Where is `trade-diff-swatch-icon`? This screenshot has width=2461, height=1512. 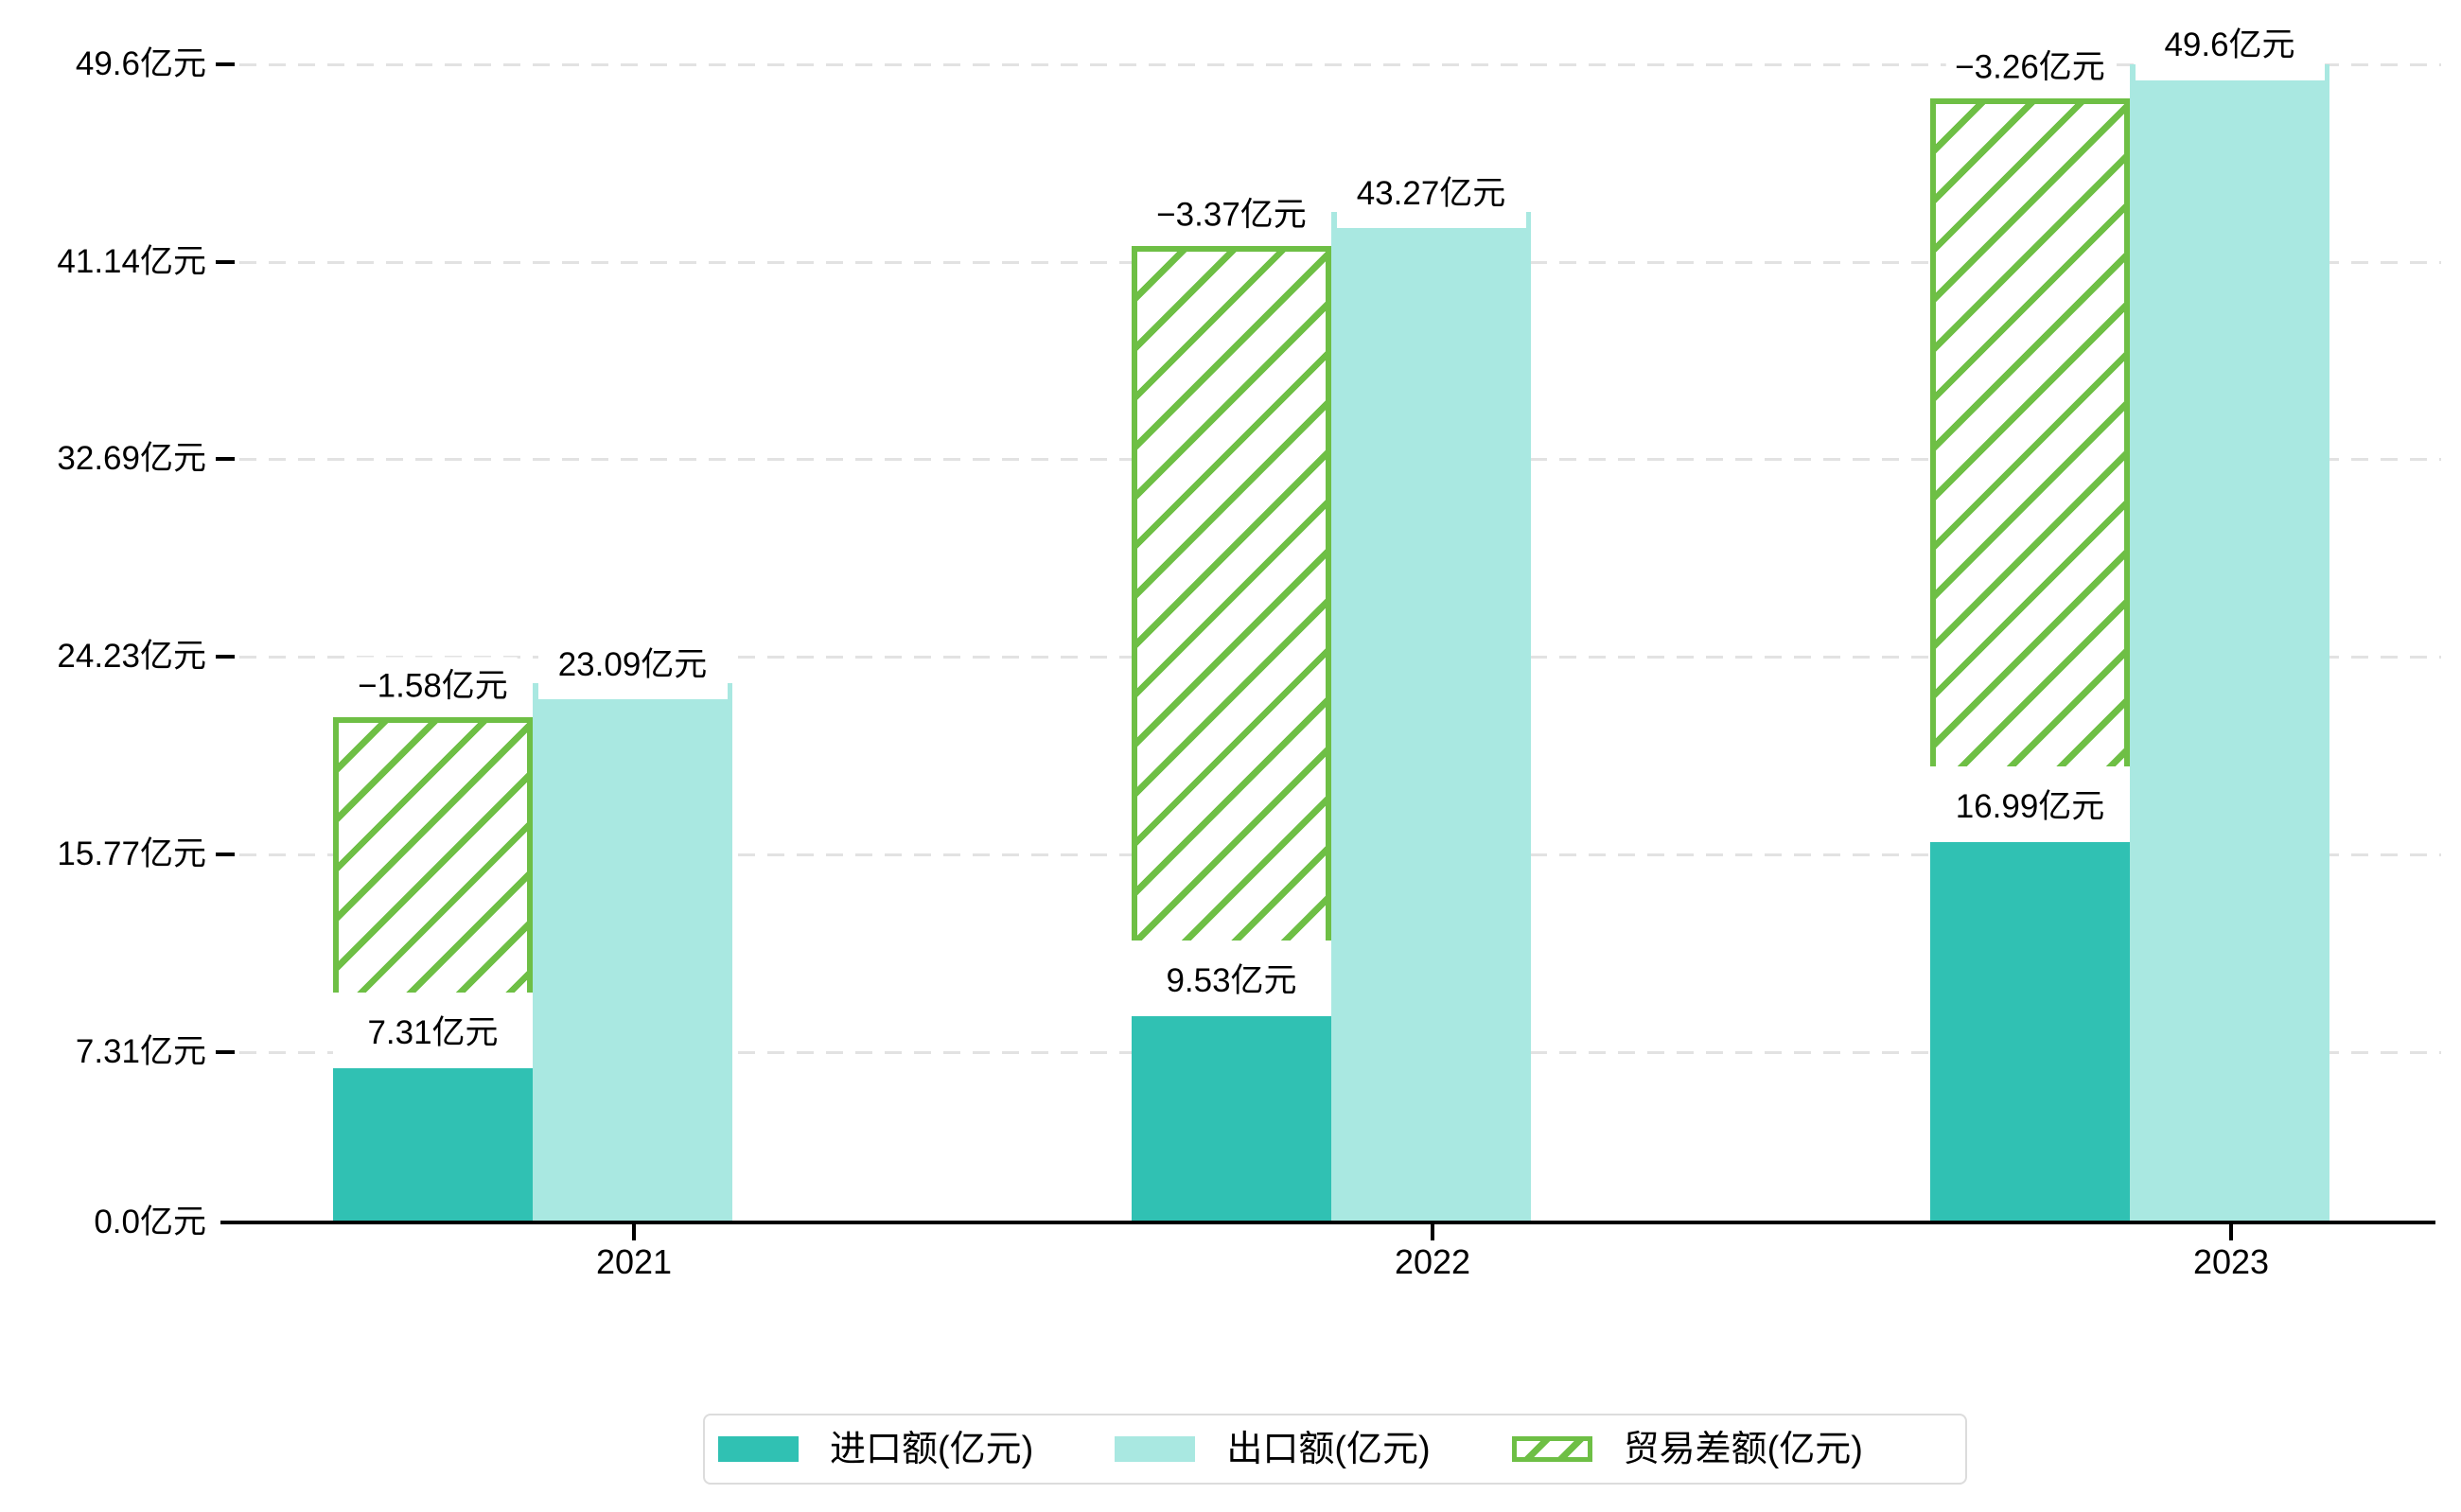 trade-diff-swatch-icon is located at coordinates (1551, 1449).